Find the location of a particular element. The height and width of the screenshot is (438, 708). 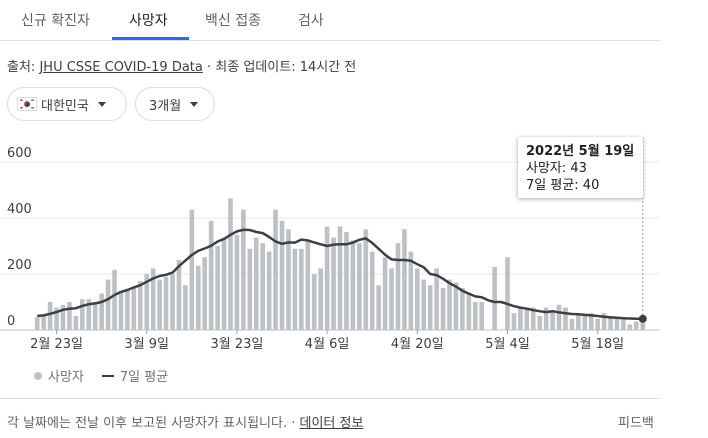

x-tick-label: 4월 6일 is located at coordinates (327, 344).